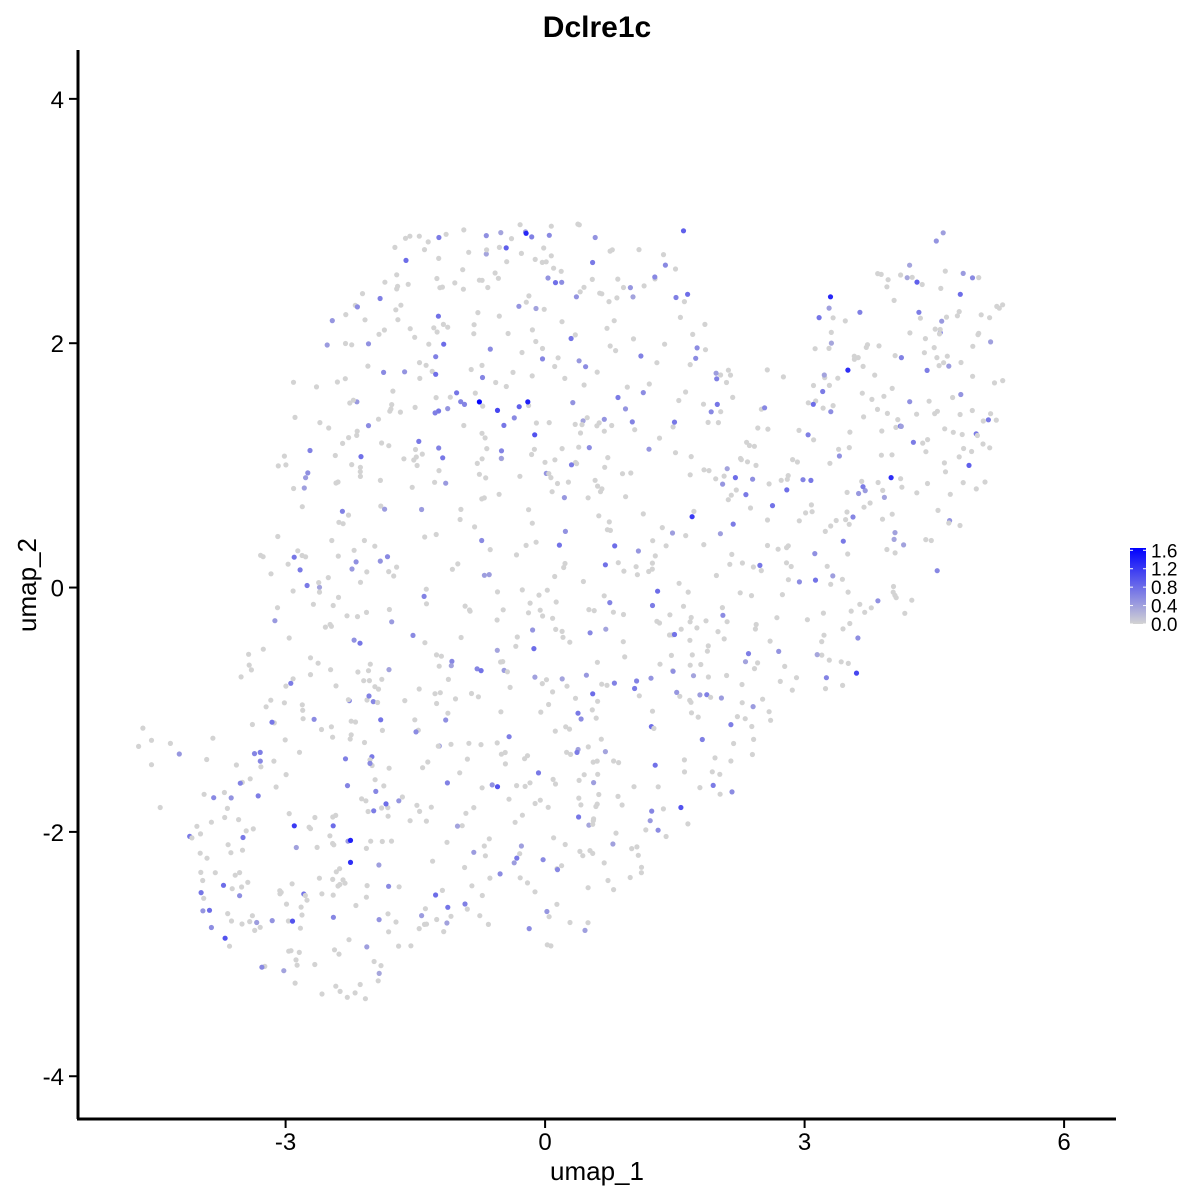 This screenshot has width=1200, height=1200. I want to click on x-tick-label: 3, so click(804, 1142).